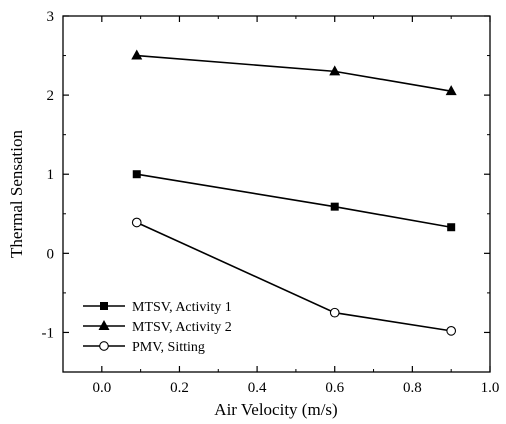 This screenshot has width=506, height=424. What do you see at coordinates (179, 388) in the screenshot?
I see `x-tick-label: 0.2` at bounding box center [179, 388].